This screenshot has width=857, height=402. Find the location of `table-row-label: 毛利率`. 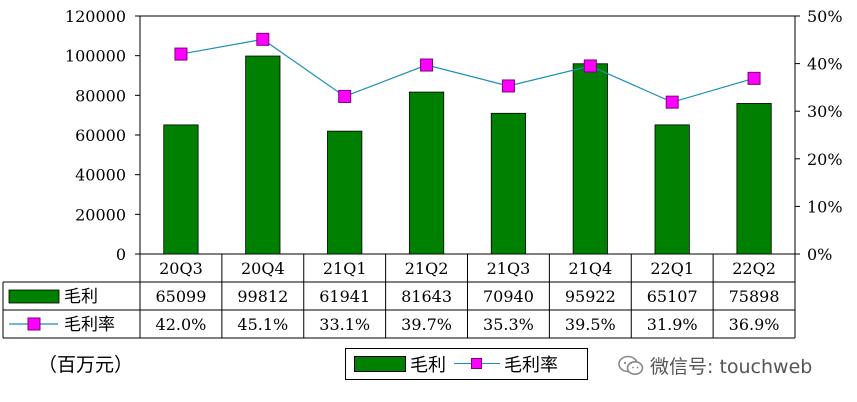

table-row-label: 毛利率 is located at coordinates (89, 325).